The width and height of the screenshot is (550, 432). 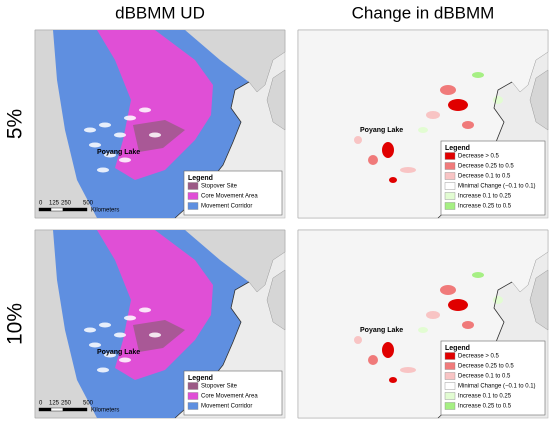 I want to click on column-header: dBBMM UD, so click(x=160, y=12).